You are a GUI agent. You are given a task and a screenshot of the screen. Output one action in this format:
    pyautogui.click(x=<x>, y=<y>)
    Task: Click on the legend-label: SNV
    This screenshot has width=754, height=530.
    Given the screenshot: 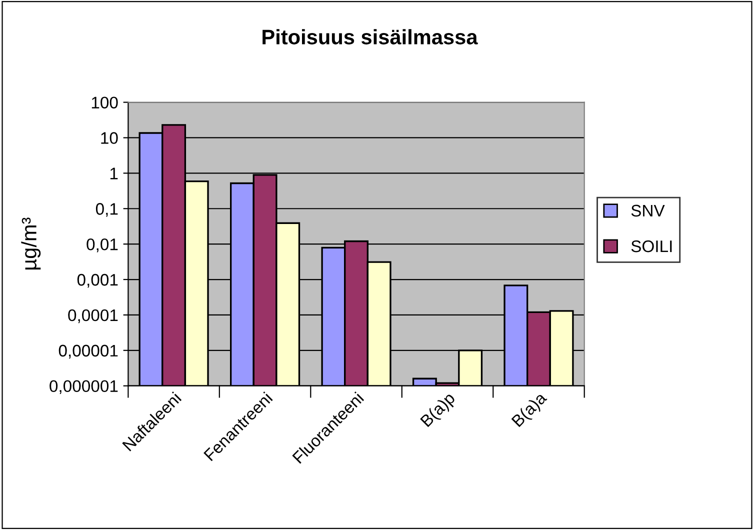 What is the action you would take?
    pyautogui.click(x=648, y=210)
    